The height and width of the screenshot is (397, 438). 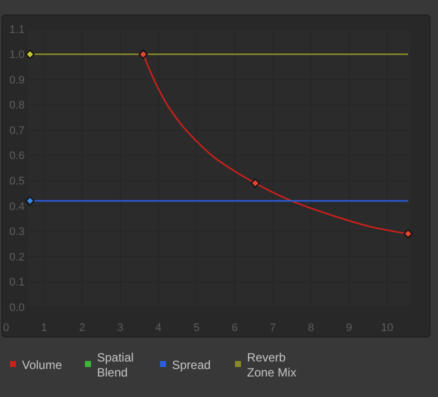 What do you see at coordinates (115, 365) in the screenshot?
I see `legend-label: Spatial Blend` at bounding box center [115, 365].